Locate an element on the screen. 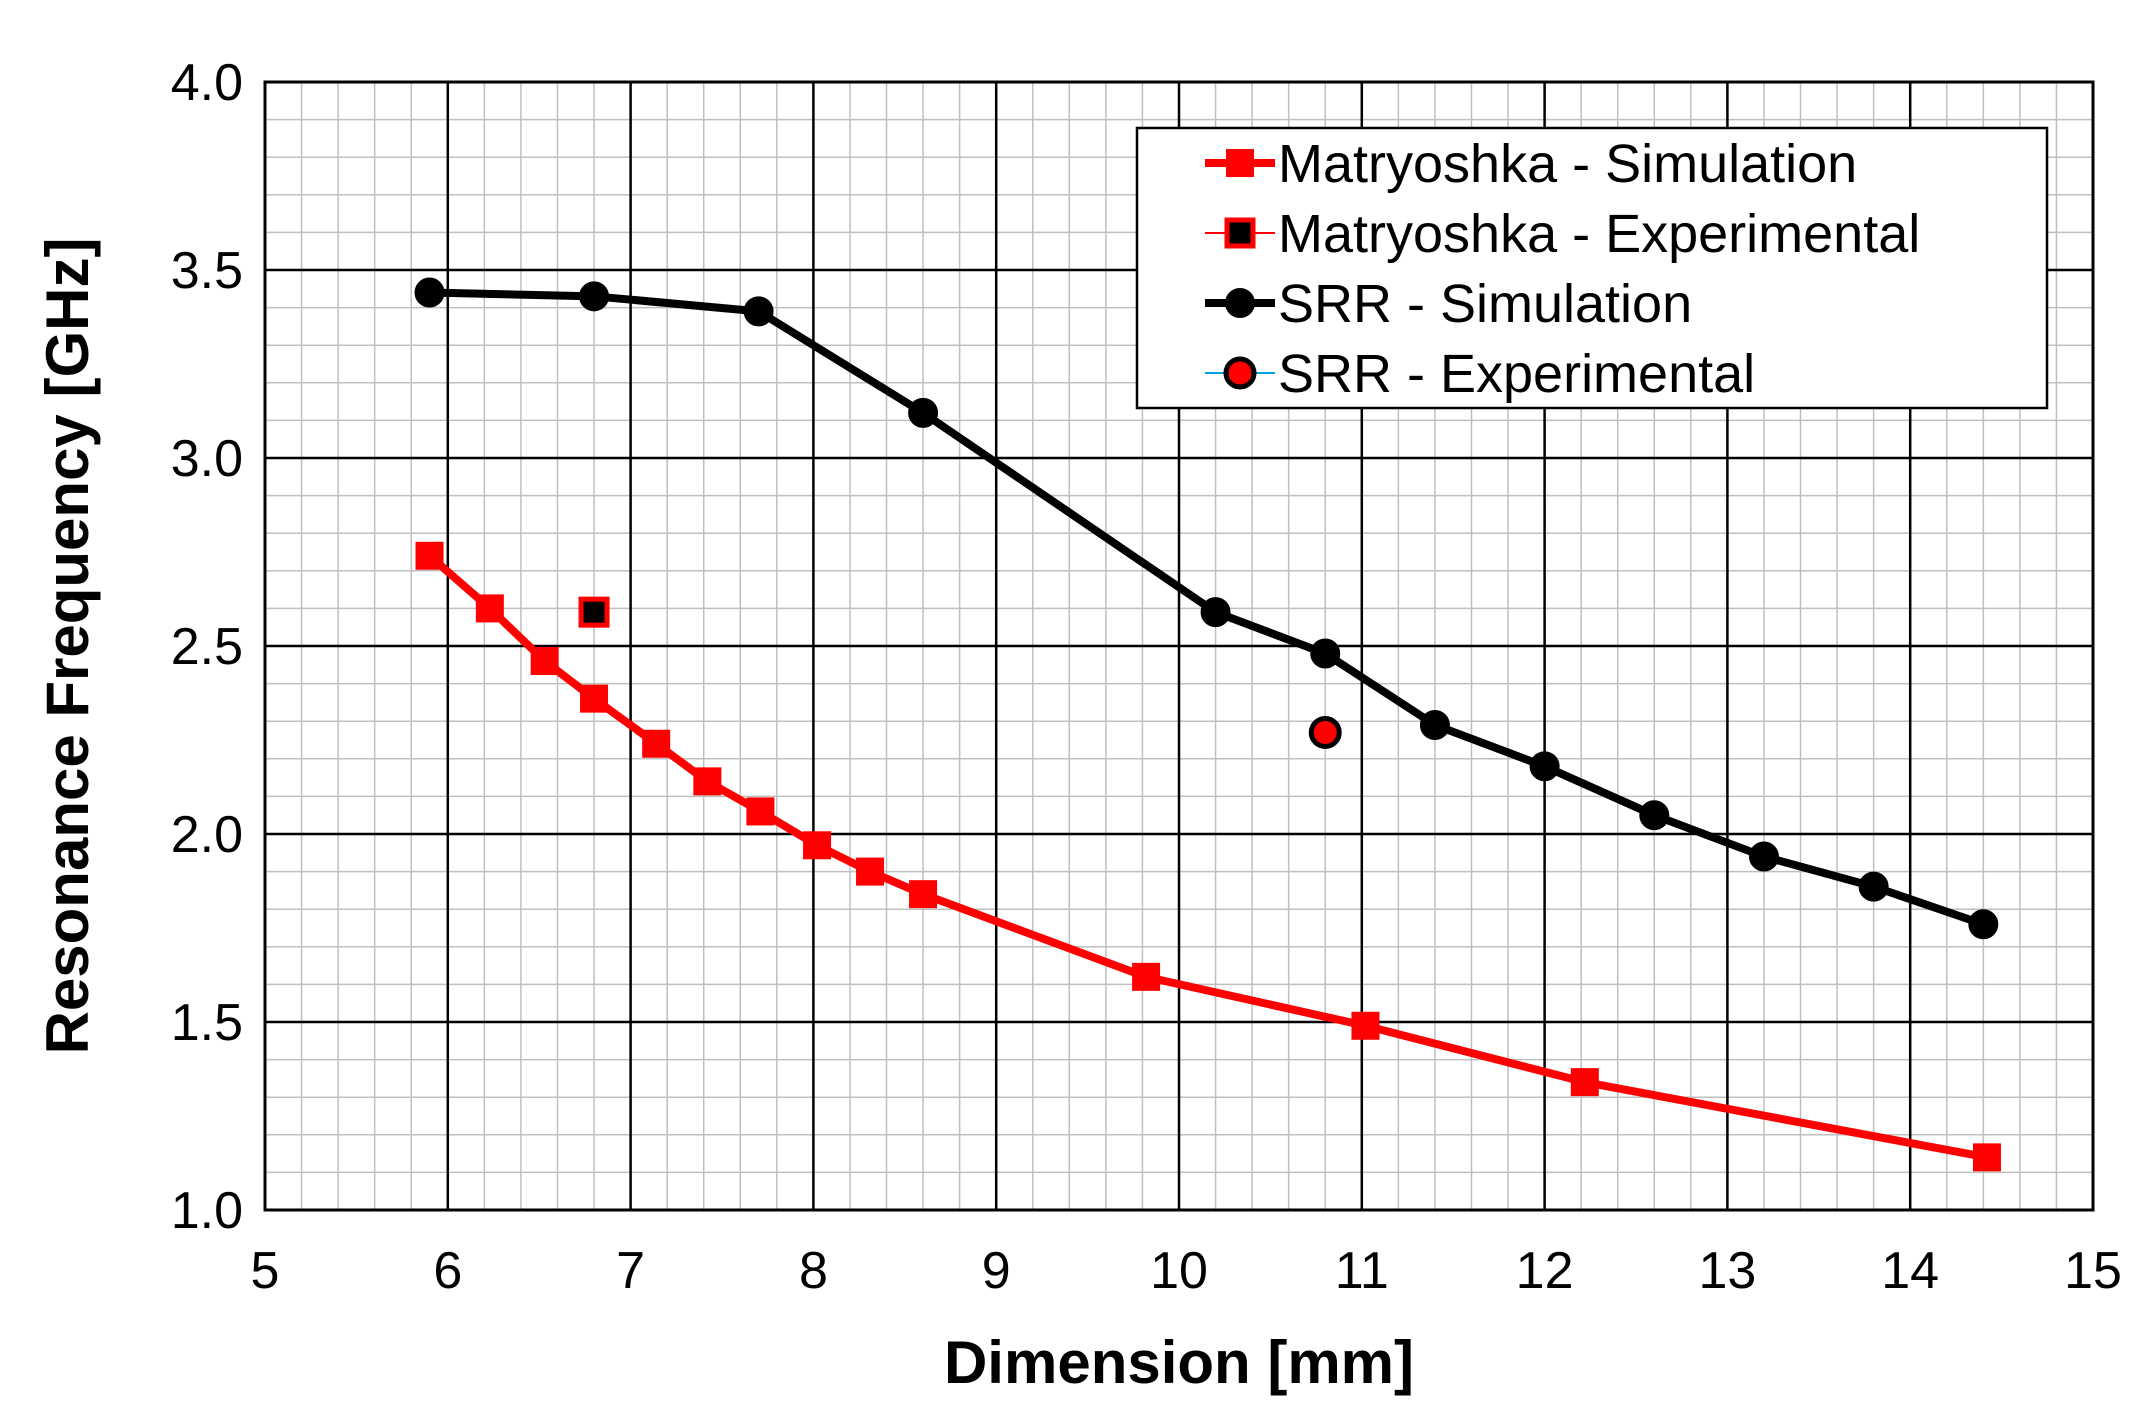  series-matryoshka-experimental is located at coordinates (594, 612).